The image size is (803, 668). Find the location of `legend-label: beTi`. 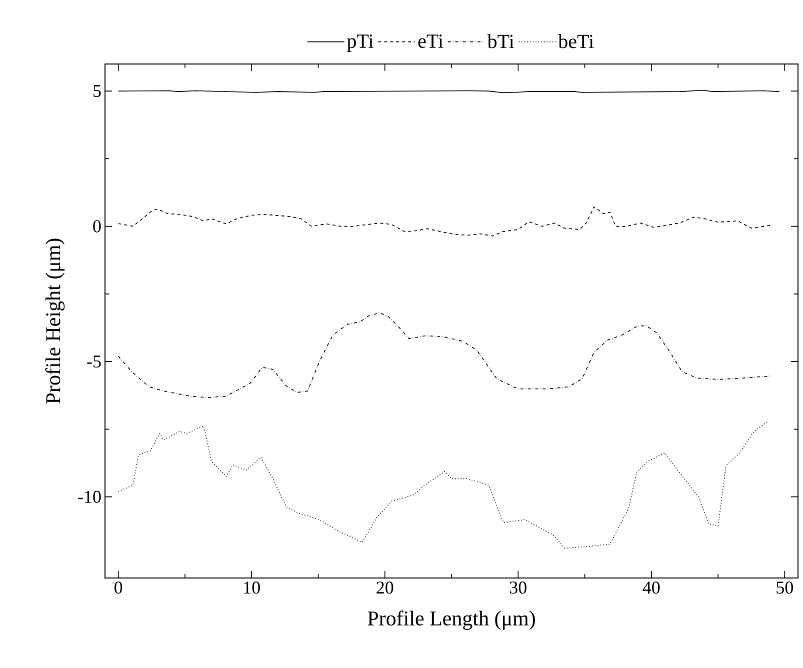

legend-label: beTi is located at coordinates (576, 41).